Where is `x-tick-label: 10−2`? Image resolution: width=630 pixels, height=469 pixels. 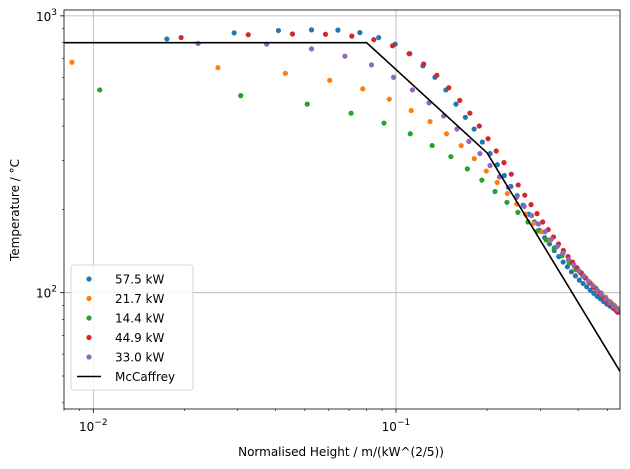 x-tick-label: 10−2 is located at coordinates (93, 426).